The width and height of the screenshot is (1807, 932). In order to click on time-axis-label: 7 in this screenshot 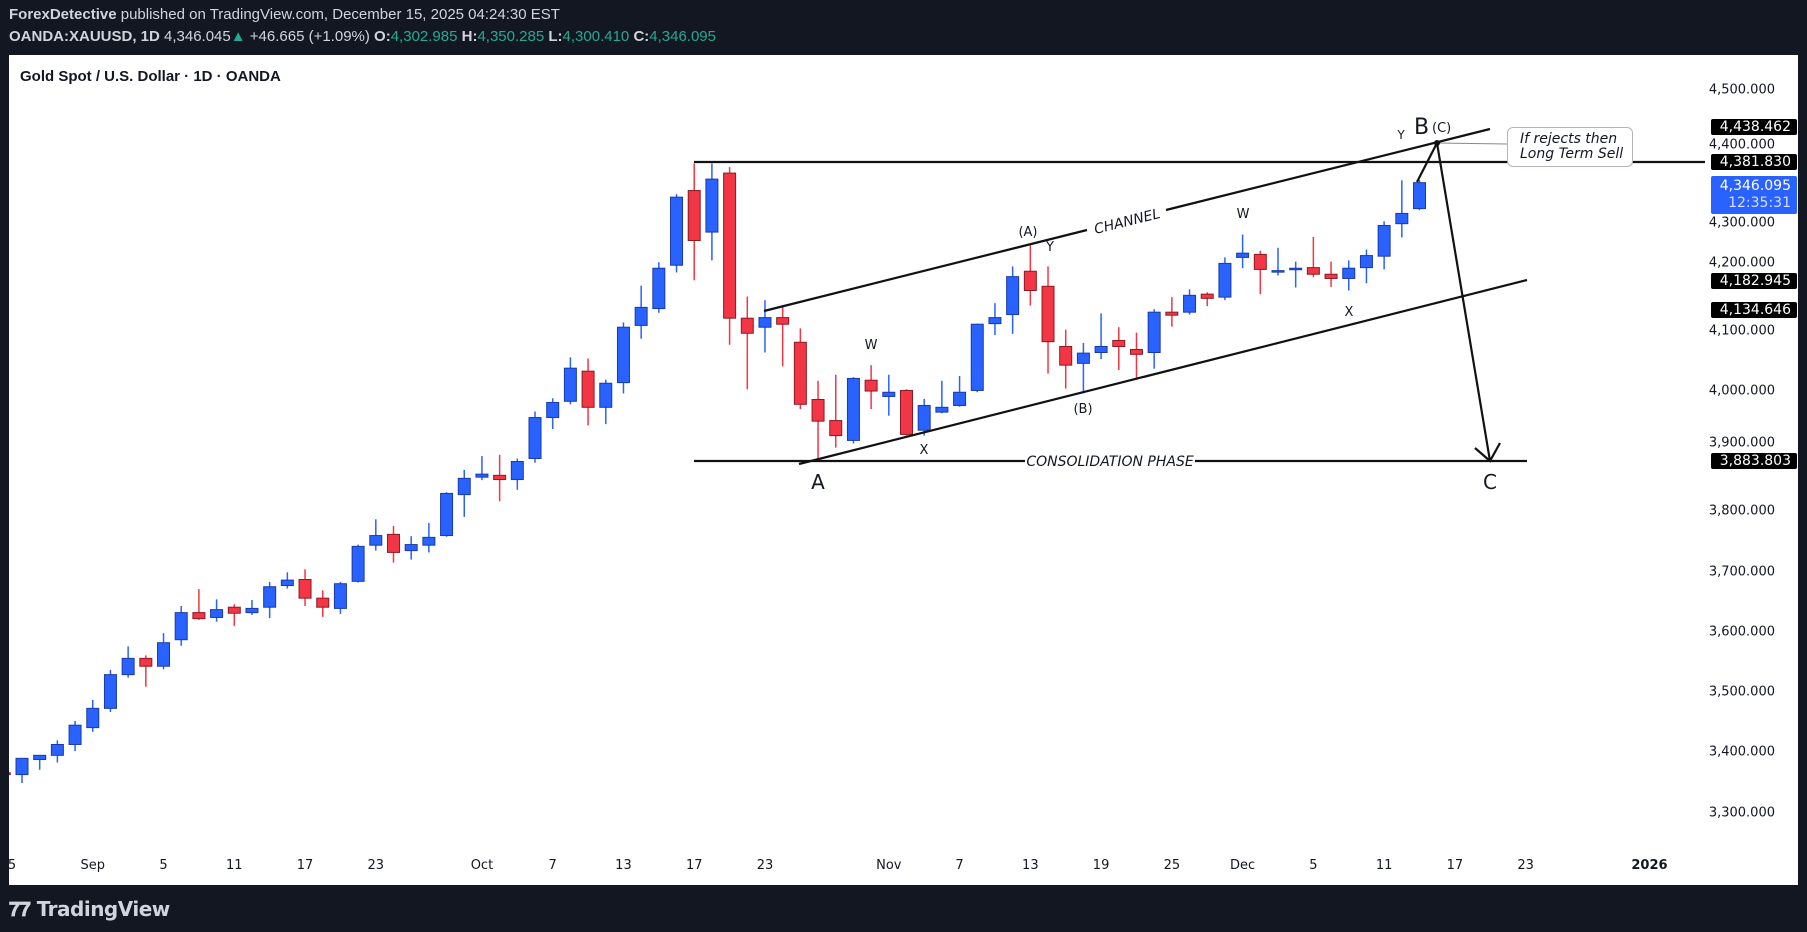, I will do `click(552, 865)`.